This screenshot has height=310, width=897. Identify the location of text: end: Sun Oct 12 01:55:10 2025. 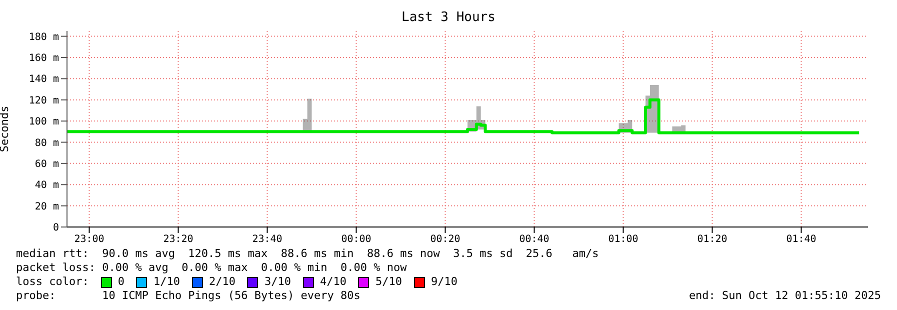
(784, 296).